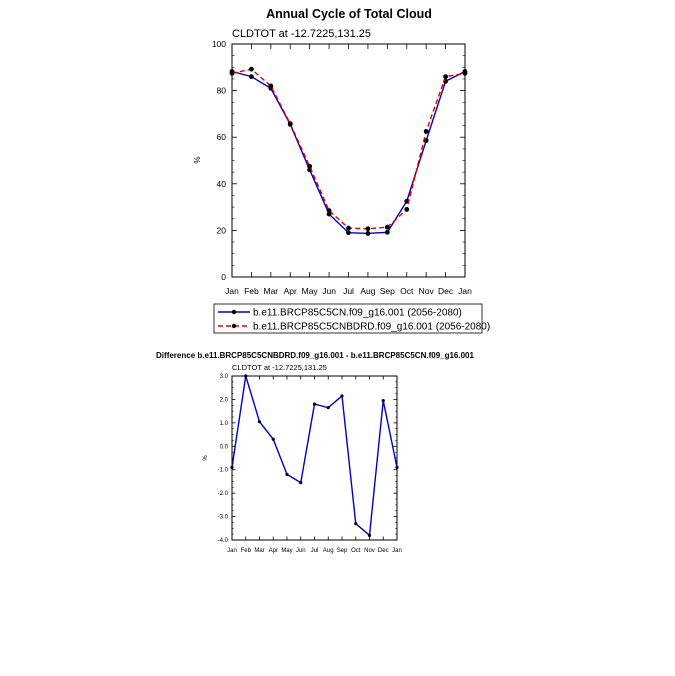  What do you see at coordinates (222, 230) in the screenshot?
I see `y-tick-label: 20` at bounding box center [222, 230].